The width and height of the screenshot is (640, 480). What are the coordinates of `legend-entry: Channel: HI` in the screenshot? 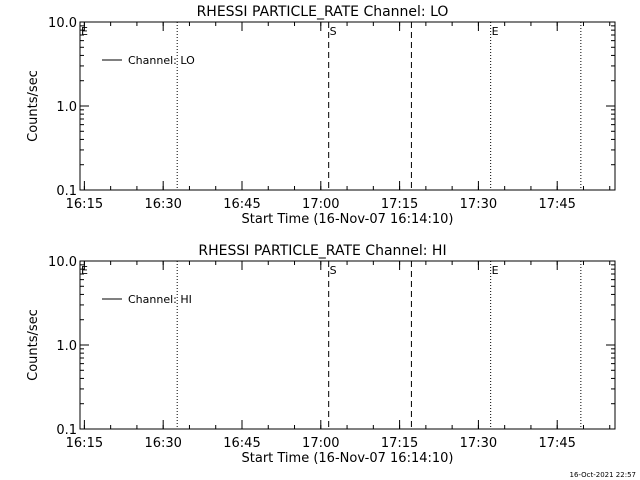 It's located at (160, 299).